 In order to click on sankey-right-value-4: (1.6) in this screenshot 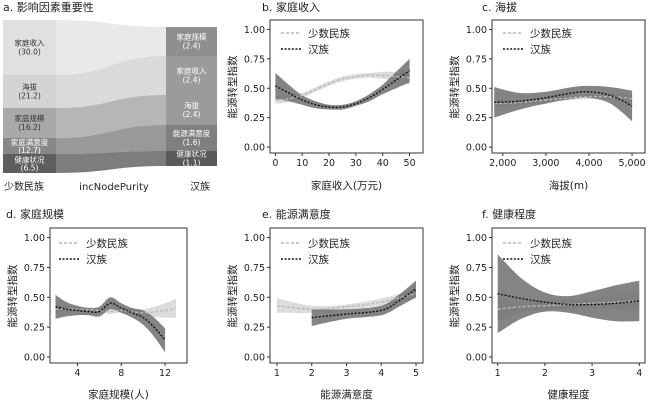, I will do `click(192, 142)`.